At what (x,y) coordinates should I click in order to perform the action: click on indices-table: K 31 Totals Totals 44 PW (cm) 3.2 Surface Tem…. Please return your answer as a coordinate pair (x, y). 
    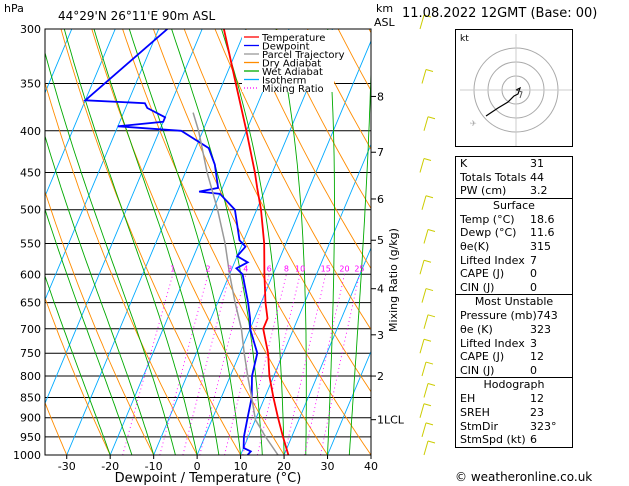
    Looking at the image, I should click on (514, 302).